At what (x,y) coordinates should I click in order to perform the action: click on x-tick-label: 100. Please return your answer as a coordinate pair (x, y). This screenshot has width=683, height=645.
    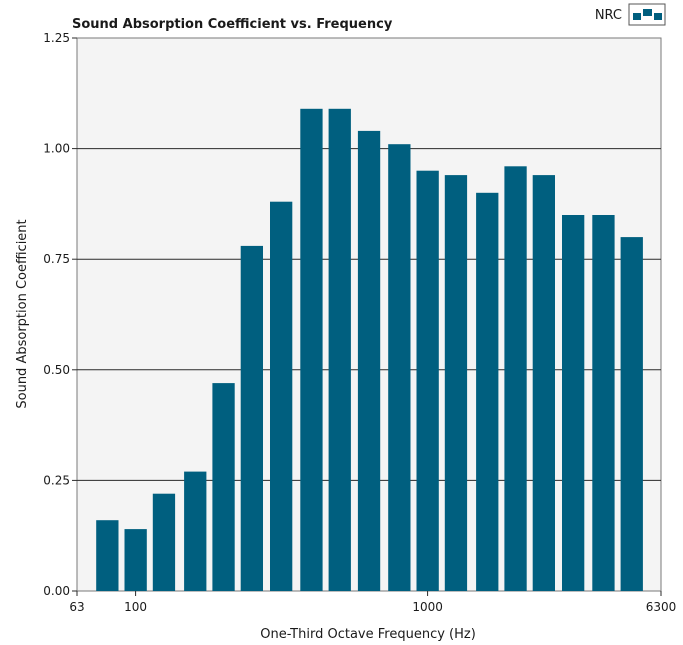
    Looking at the image, I should click on (135, 607).